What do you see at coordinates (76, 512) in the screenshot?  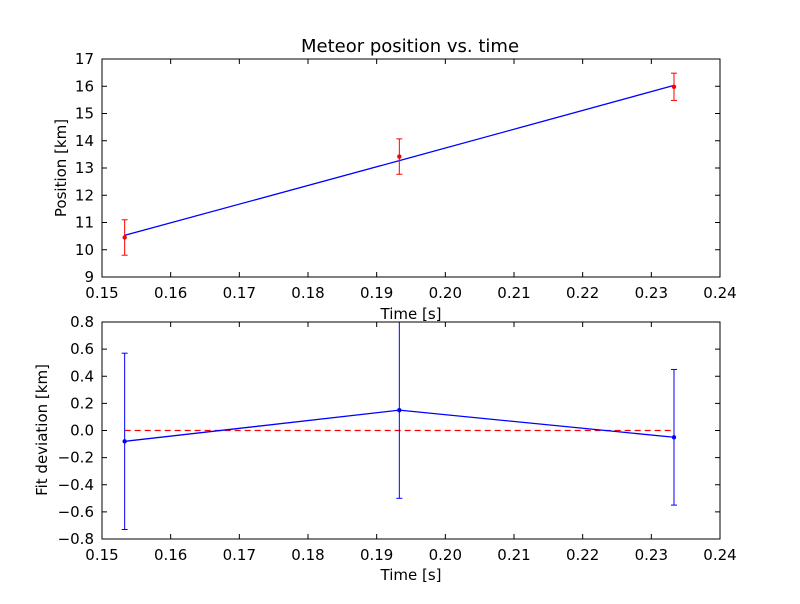 I see `y-tick-label-bottom: −0.6` at bounding box center [76, 512].